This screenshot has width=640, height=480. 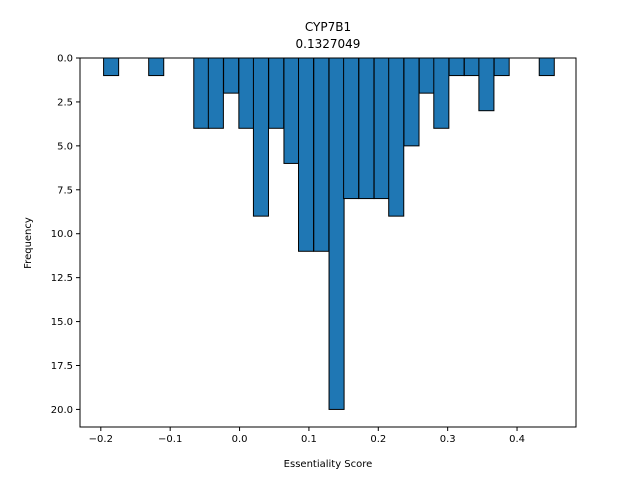 What do you see at coordinates (309, 439) in the screenshot?
I see `x-tick-label: 0.1` at bounding box center [309, 439].